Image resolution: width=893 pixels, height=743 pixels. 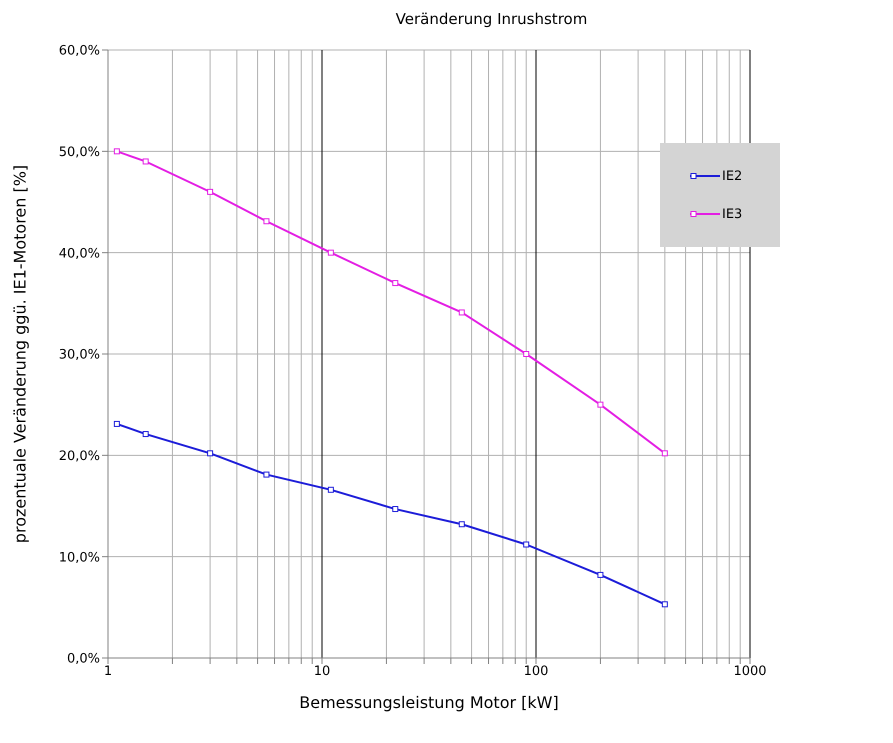 What do you see at coordinates (491, 19) in the screenshot?
I see `chart-title: Veränderung Inrushstrom` at bounding box center [491, 19].